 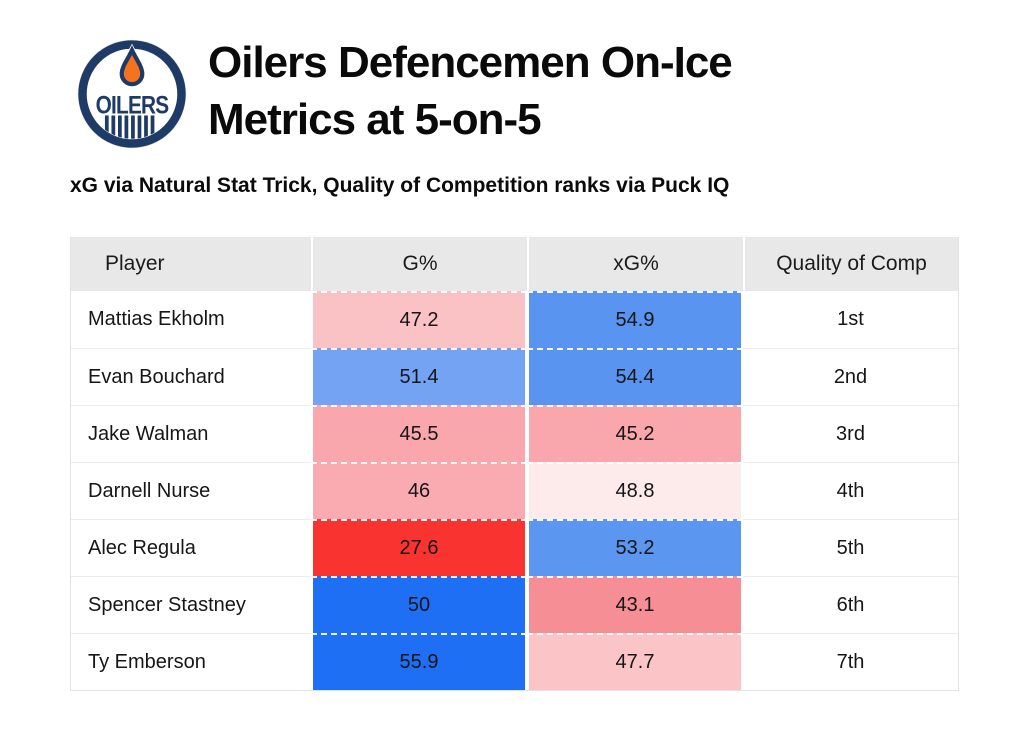 What do you see at coordinates (132, 66) in the screenshot?
I see `oil-drop-icon` at bounding box center [132, 66].